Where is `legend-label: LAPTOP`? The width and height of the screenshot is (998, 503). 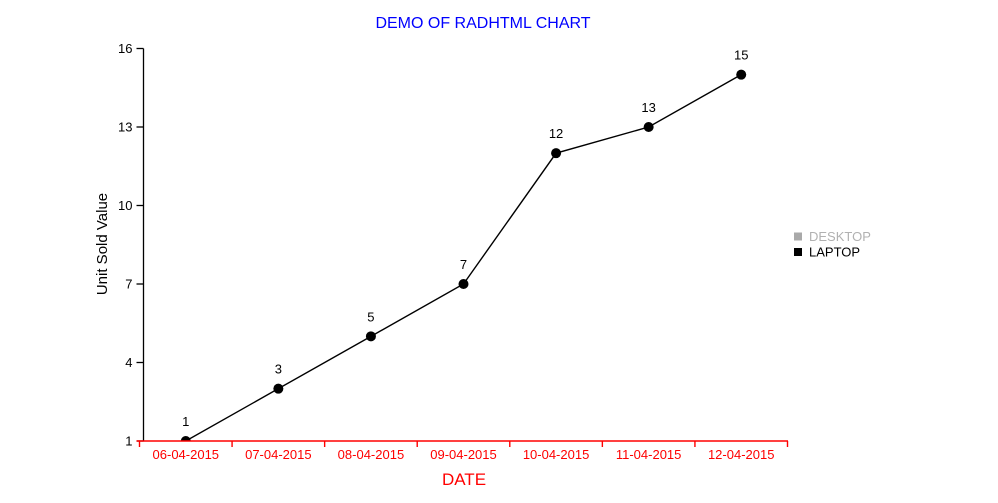 legend-label: LAPTOP is located at coordinates (834, 252).